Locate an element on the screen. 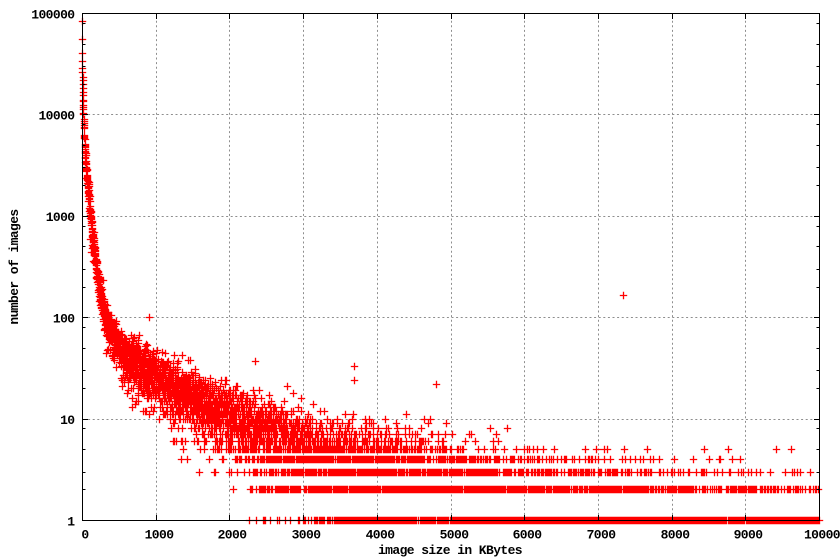  svg-text: number of images is located at coordinates (14, 267).